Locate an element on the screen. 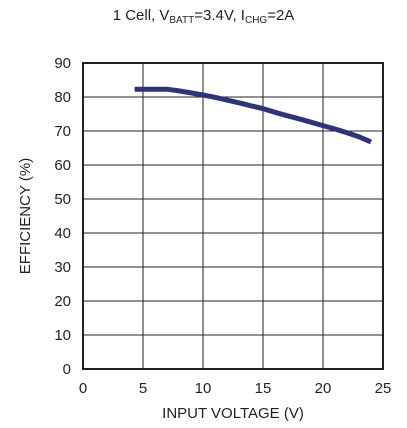  x-tick-label: 20 is located at coordinates (323, 388).